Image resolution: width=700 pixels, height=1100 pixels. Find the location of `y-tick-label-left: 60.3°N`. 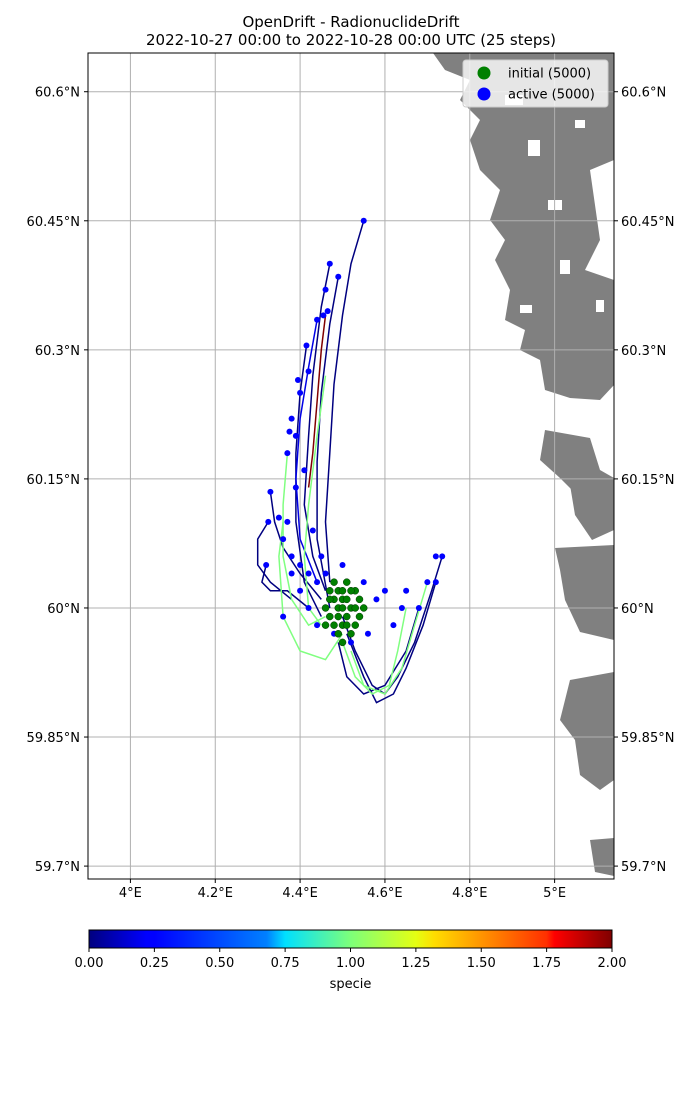

y-tick-label-left: 60.3°N is located at coordinates (57, 351).